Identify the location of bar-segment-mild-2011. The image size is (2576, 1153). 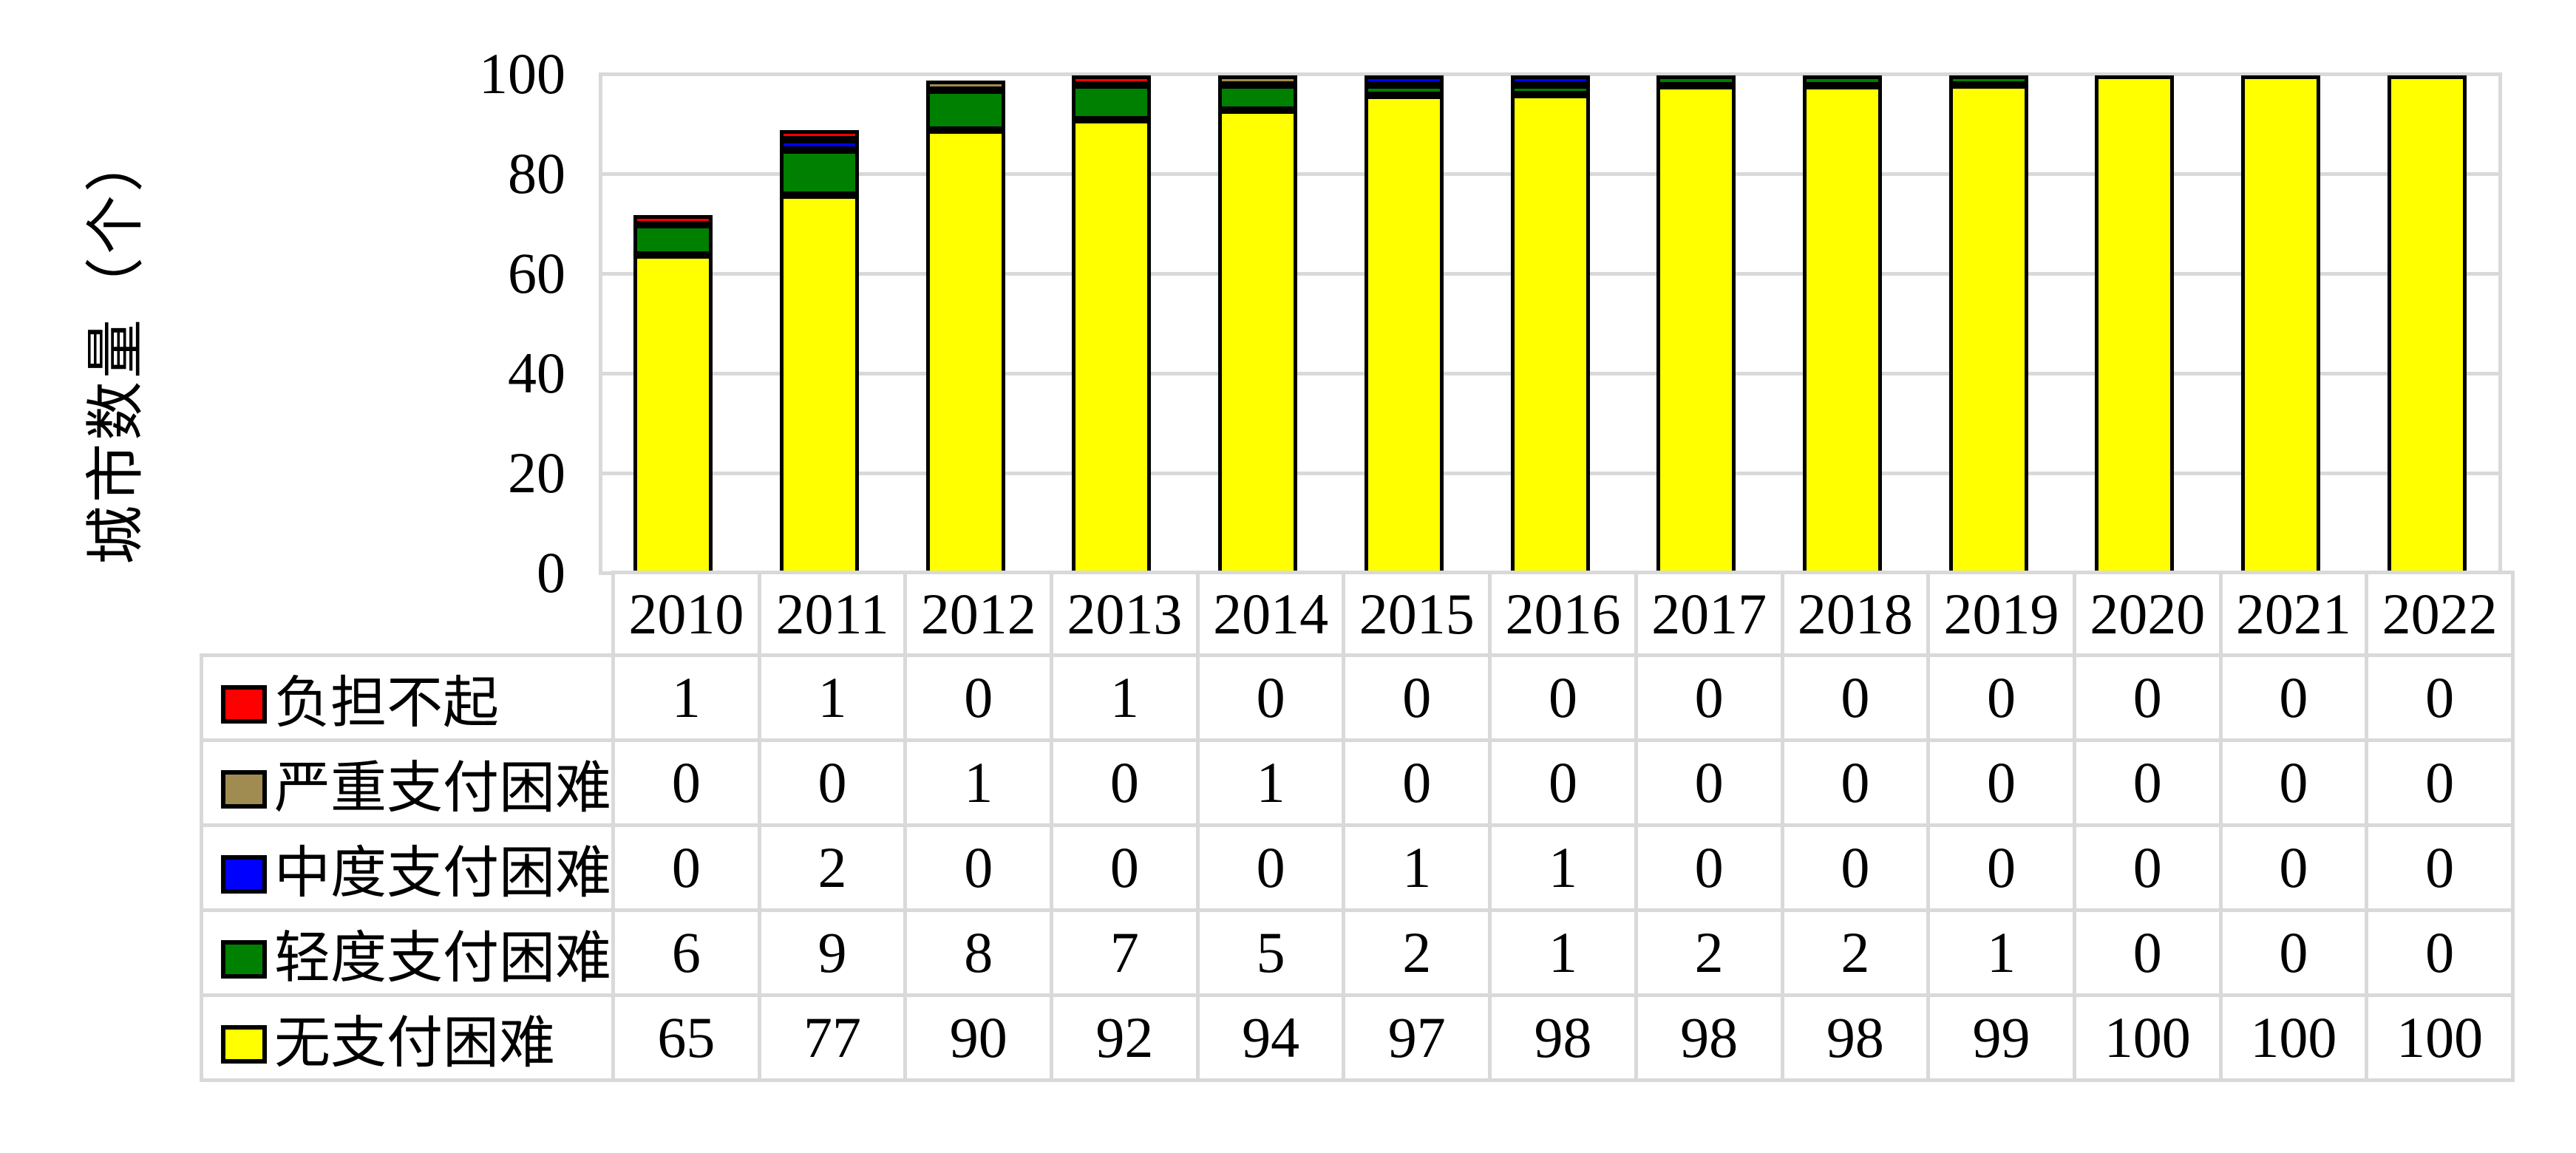
(820, 172).